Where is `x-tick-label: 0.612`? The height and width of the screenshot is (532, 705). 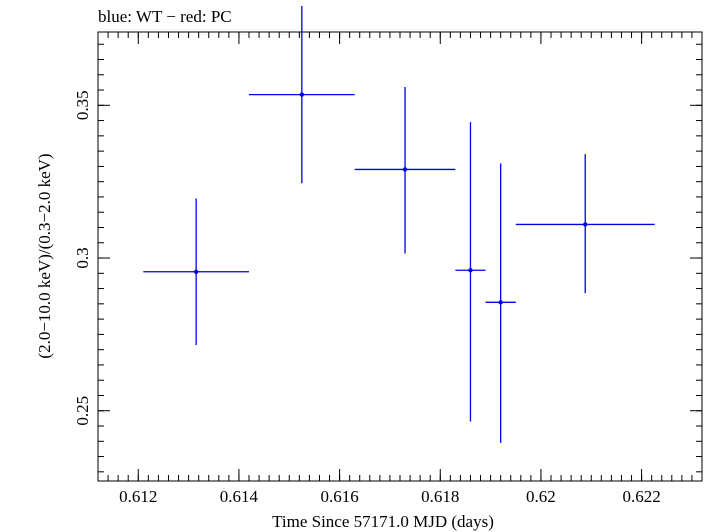 x-tick-label: 0.612 is located at coordinates (138, 496).